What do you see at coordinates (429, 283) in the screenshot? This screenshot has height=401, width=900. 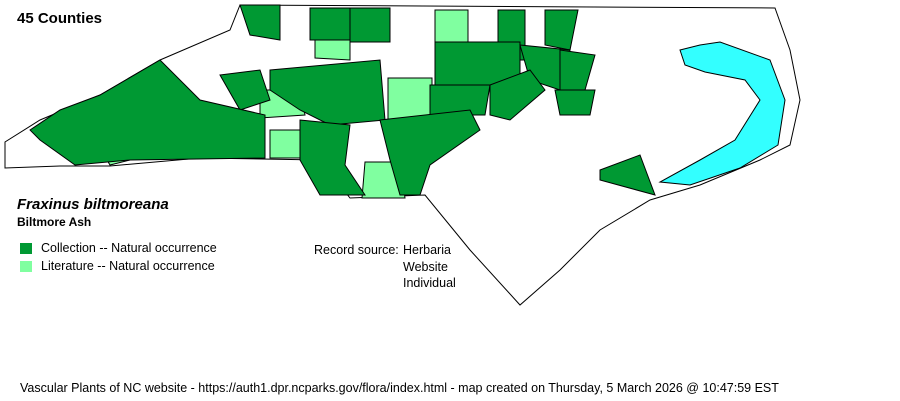 I see `record-source-value: Individual` at bounding box center [429, 283].